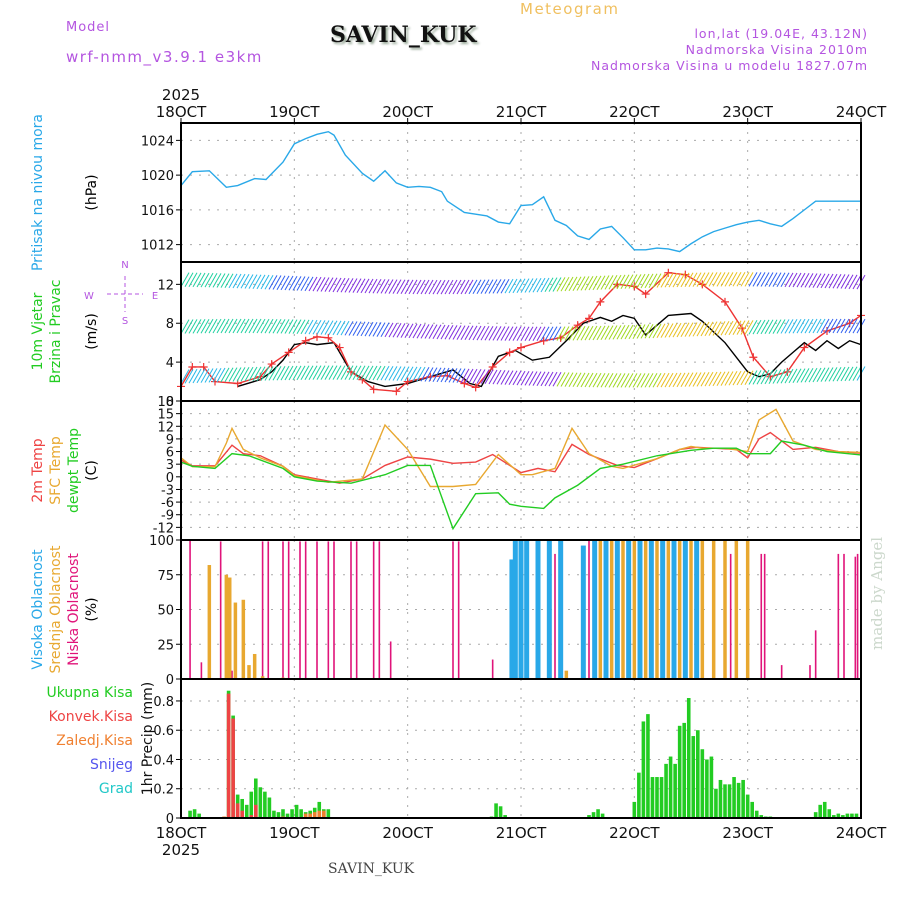 The height and width of the screenshot is (900, 900). Describe the element at coordinates (781, 33) in the screenshot. I see `lonlat-label: lon,lat (19.04E, 43.12N)` at that location.